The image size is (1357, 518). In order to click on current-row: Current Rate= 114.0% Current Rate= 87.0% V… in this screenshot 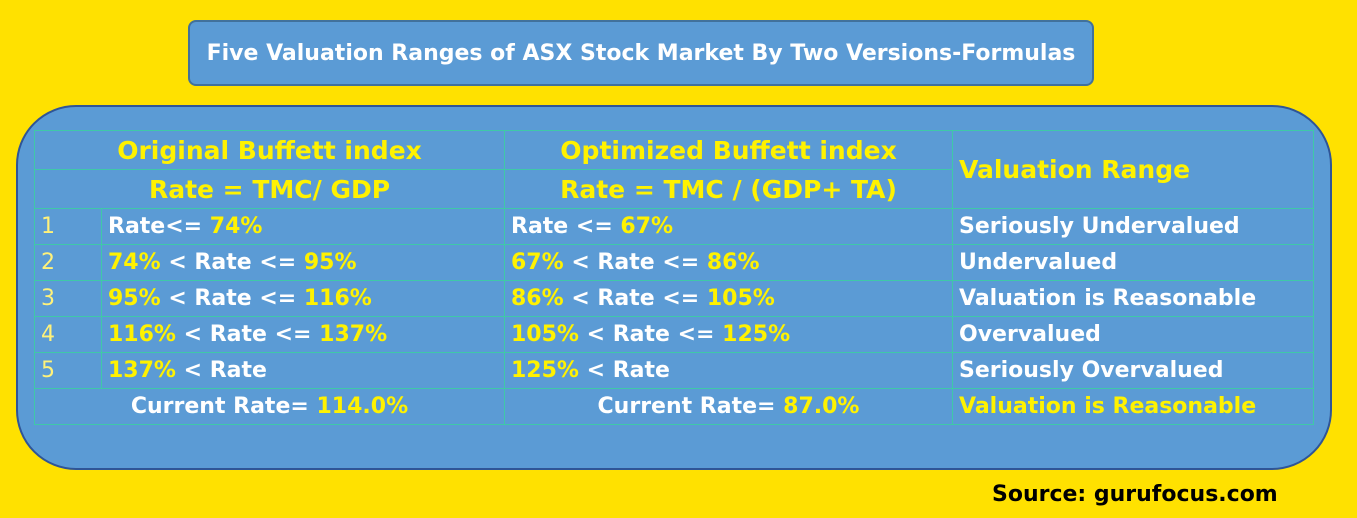, I will do `click(674, 406)`.